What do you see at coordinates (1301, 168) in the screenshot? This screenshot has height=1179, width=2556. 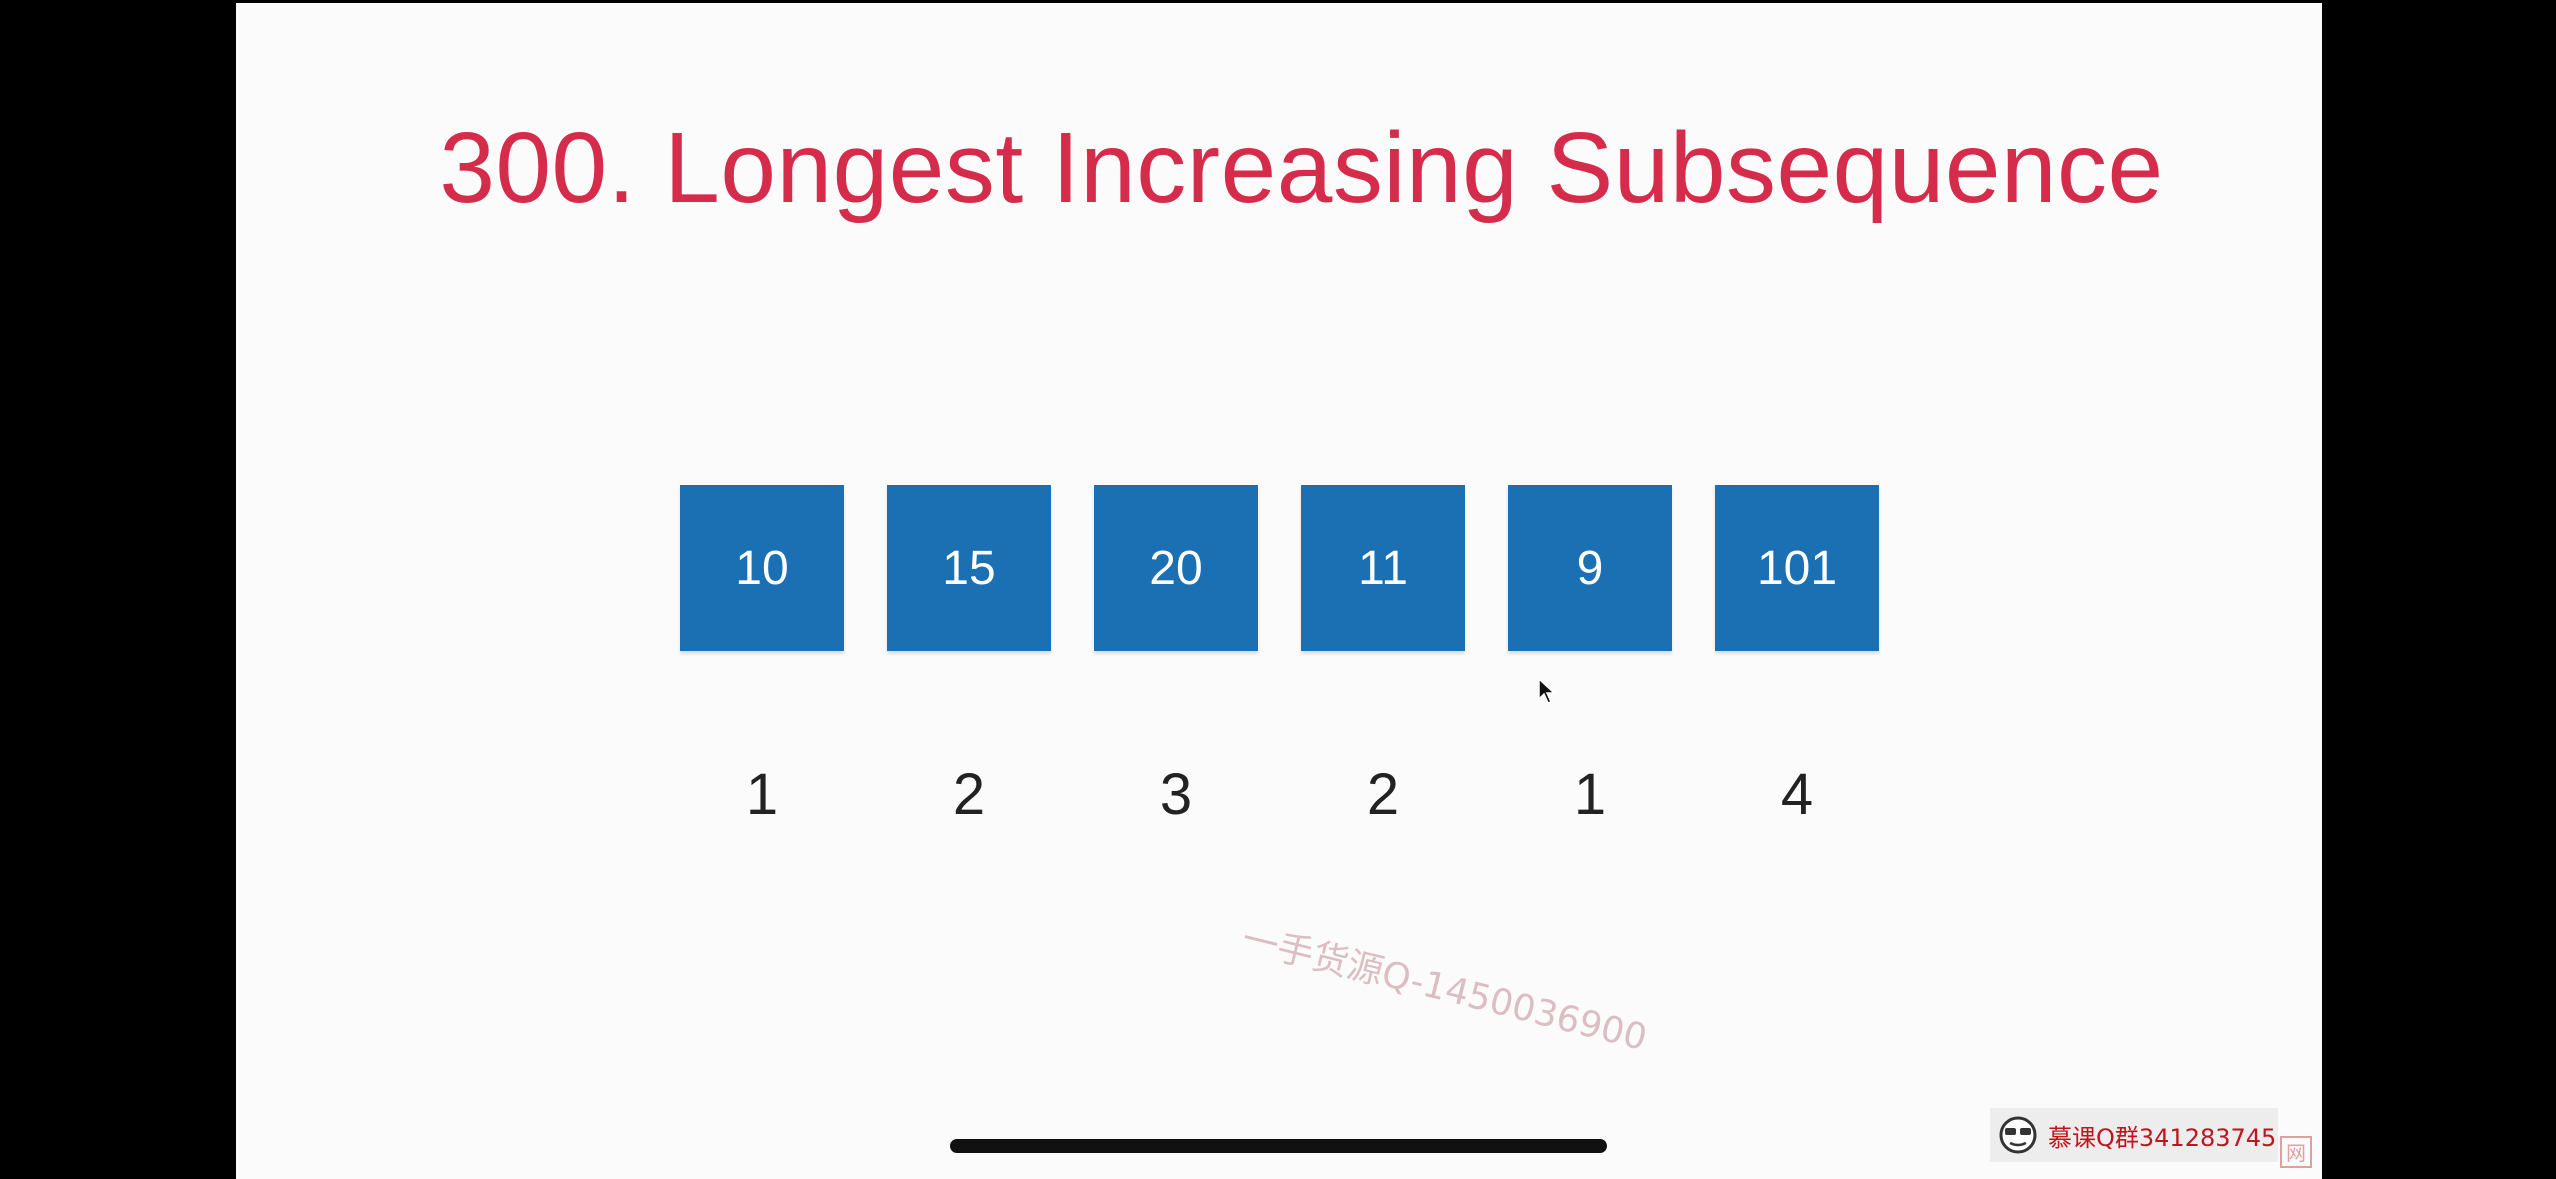 I see `slide-title: 300. Longest Increasing Subsequence` at bounding box center [1301, 168].